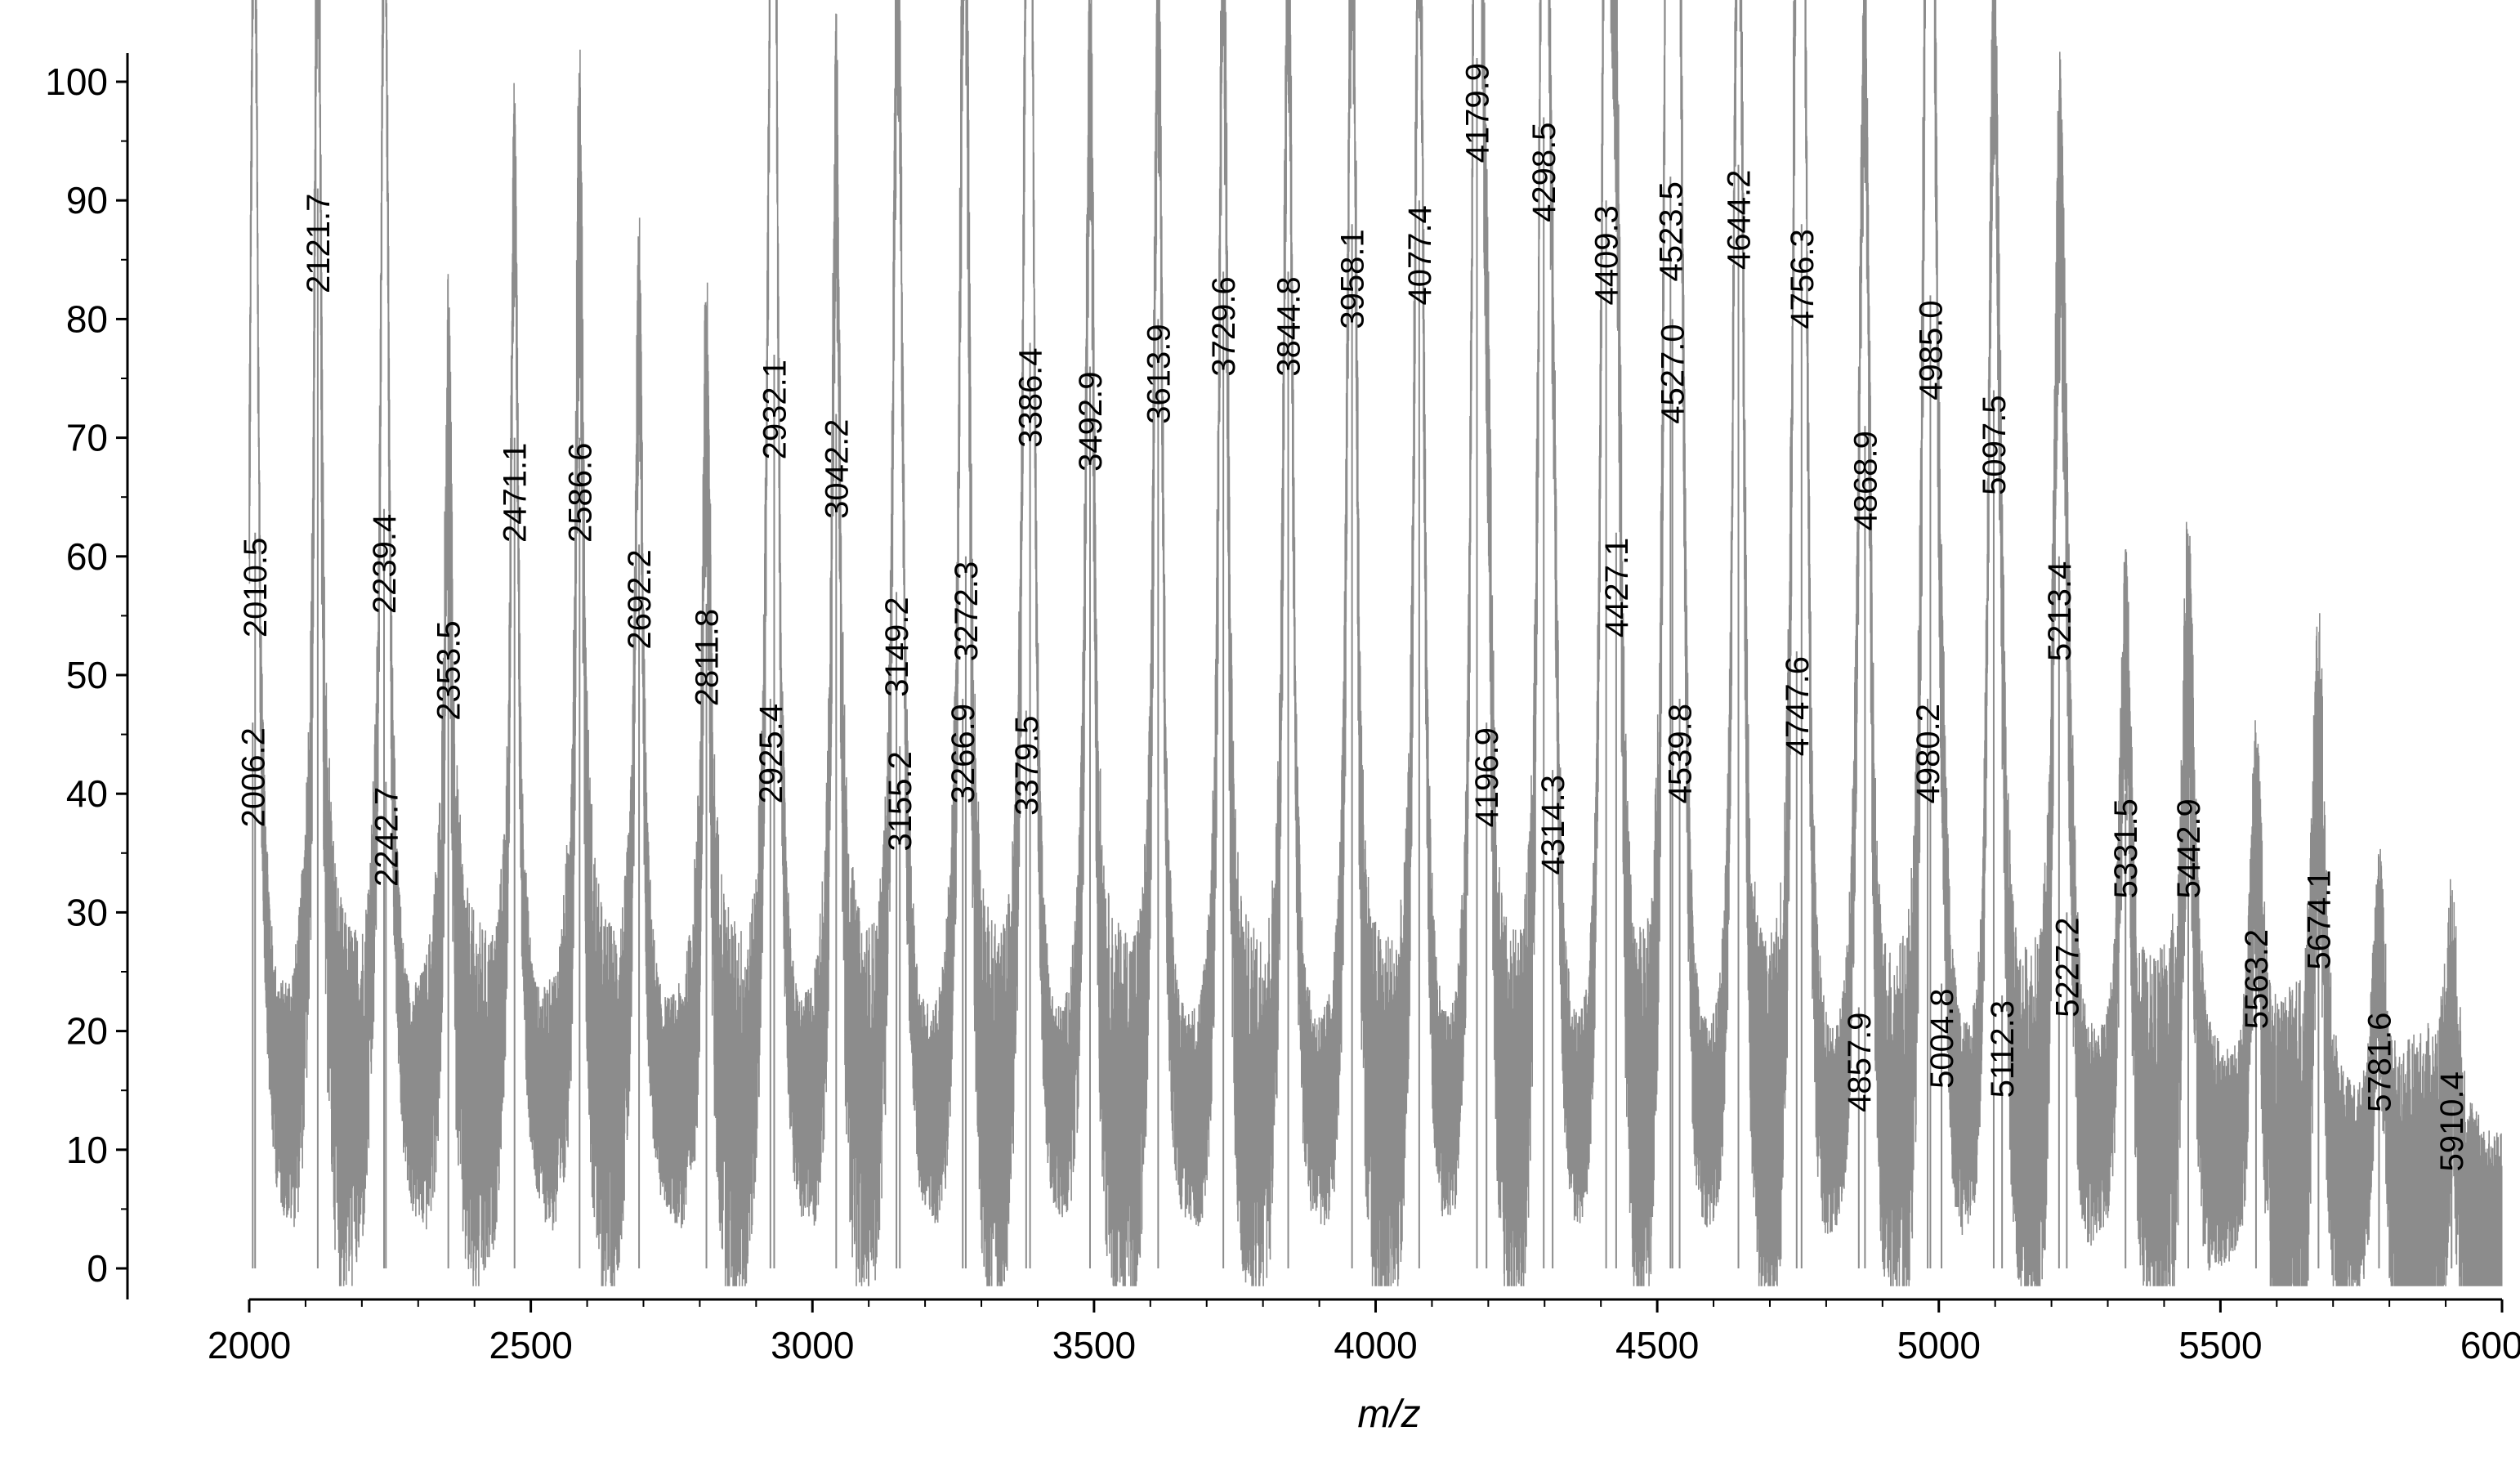  What do you see at coordinates (1803, 279) in the screenshot?
I see `peak-label: 4756.3` at bounding box center [1803, 279].